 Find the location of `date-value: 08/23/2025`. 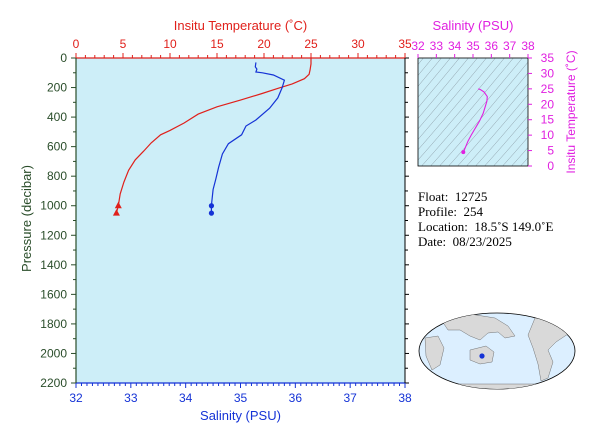

date-value: 08/23/2025 is located at coordinates (482, 241).